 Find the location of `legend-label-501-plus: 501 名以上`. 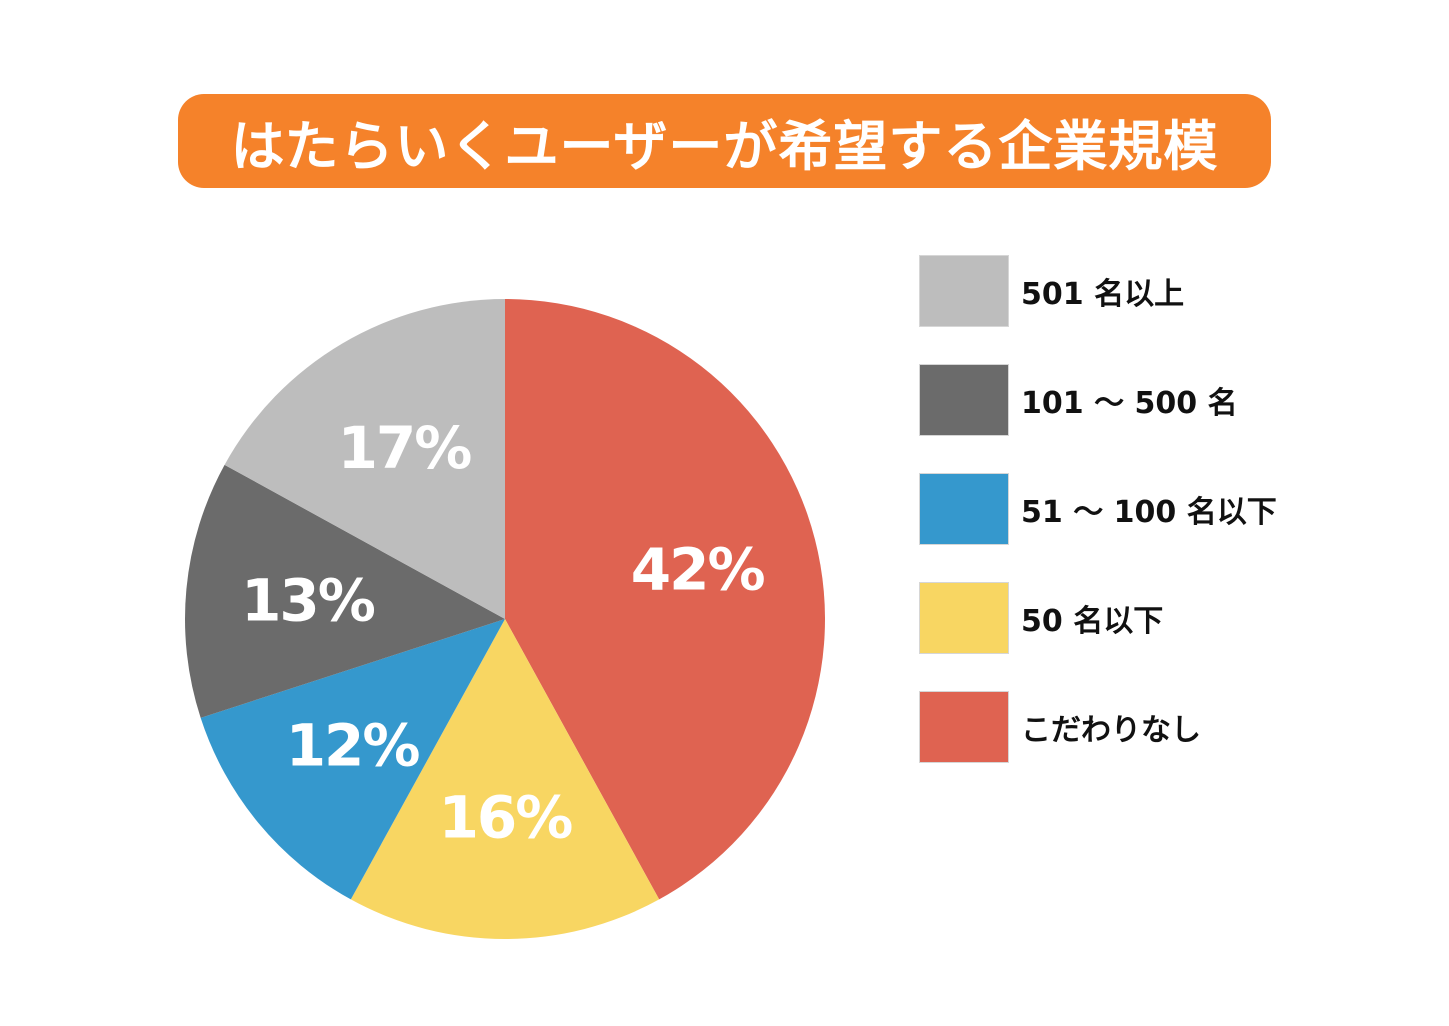

legend-label-501-plus: 501 名以上 is located at coordinates (1103, 294).